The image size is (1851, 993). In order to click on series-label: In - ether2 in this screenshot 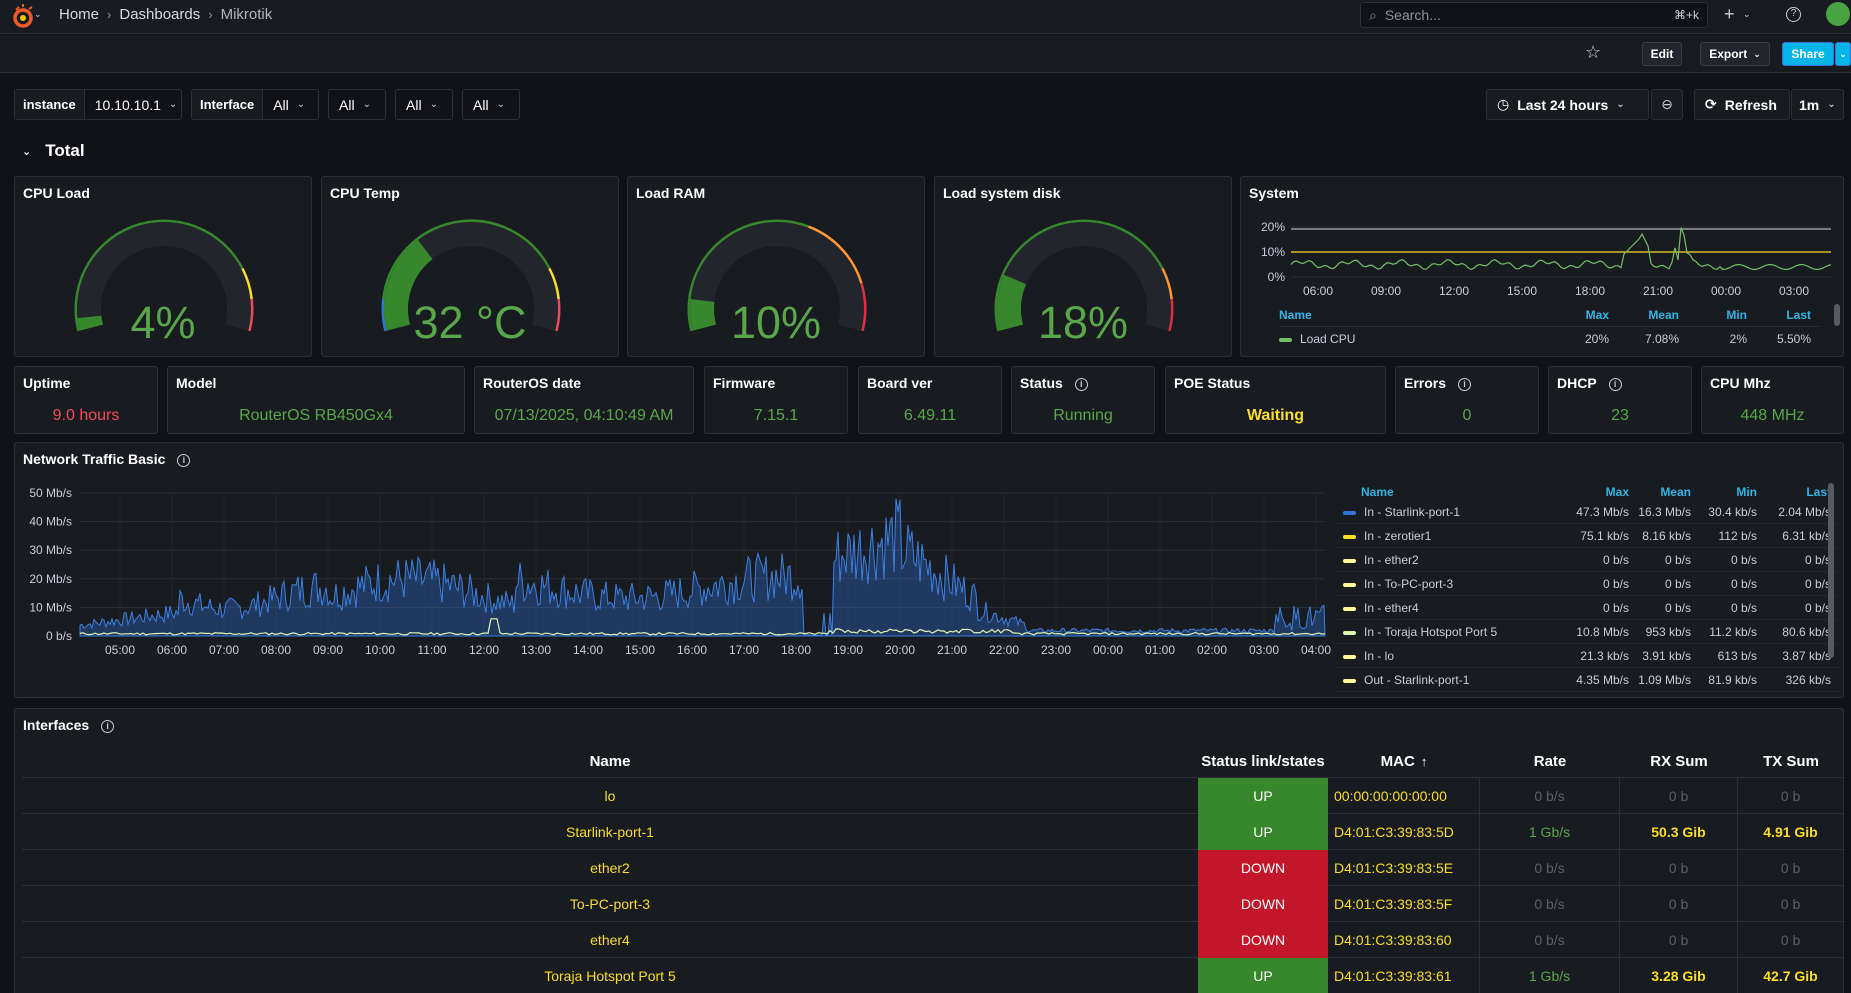, I will do `click(1391, 560)`.